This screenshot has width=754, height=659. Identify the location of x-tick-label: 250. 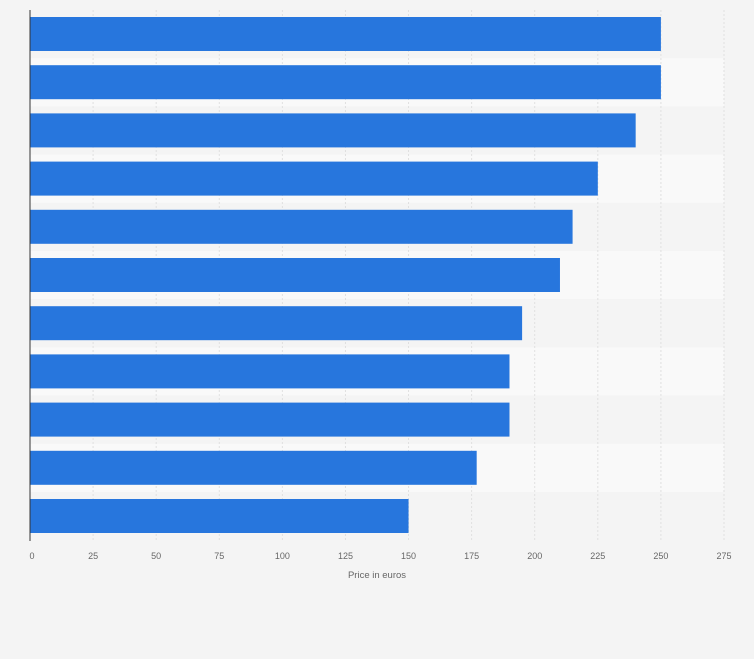
(660, 556).